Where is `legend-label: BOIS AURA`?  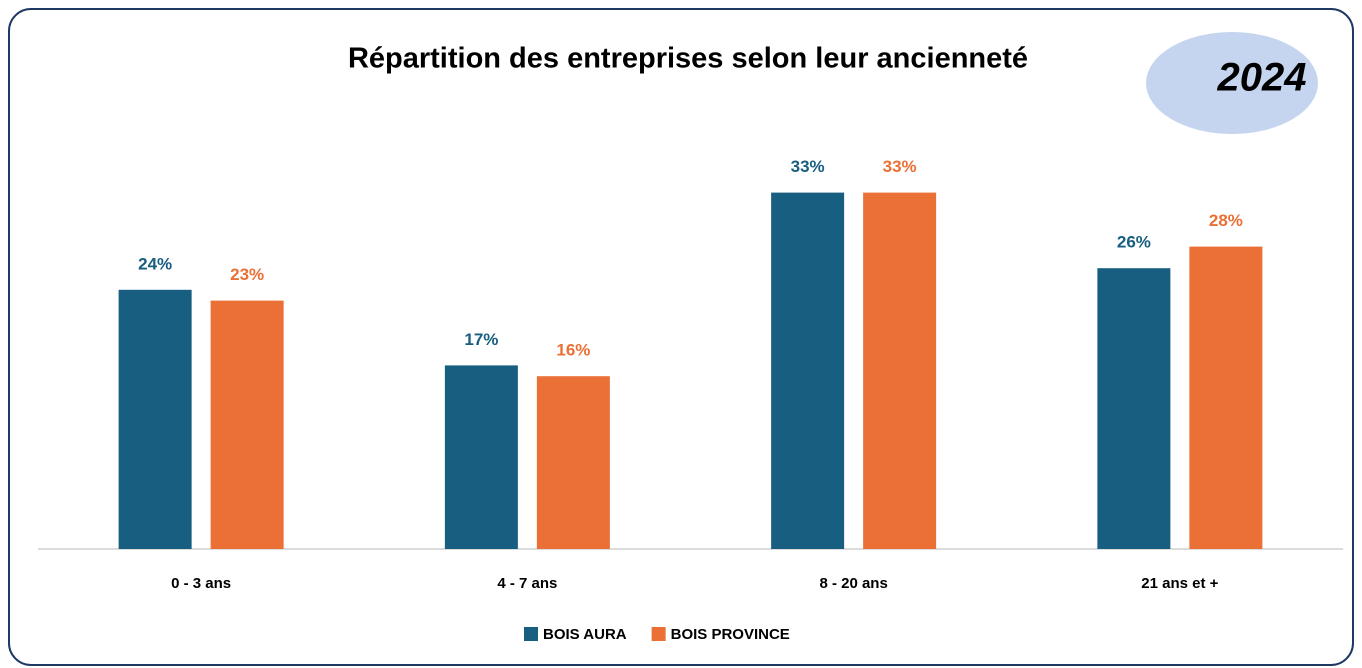
legend-label: BOIS AURA is located at coordinates (585, 634).